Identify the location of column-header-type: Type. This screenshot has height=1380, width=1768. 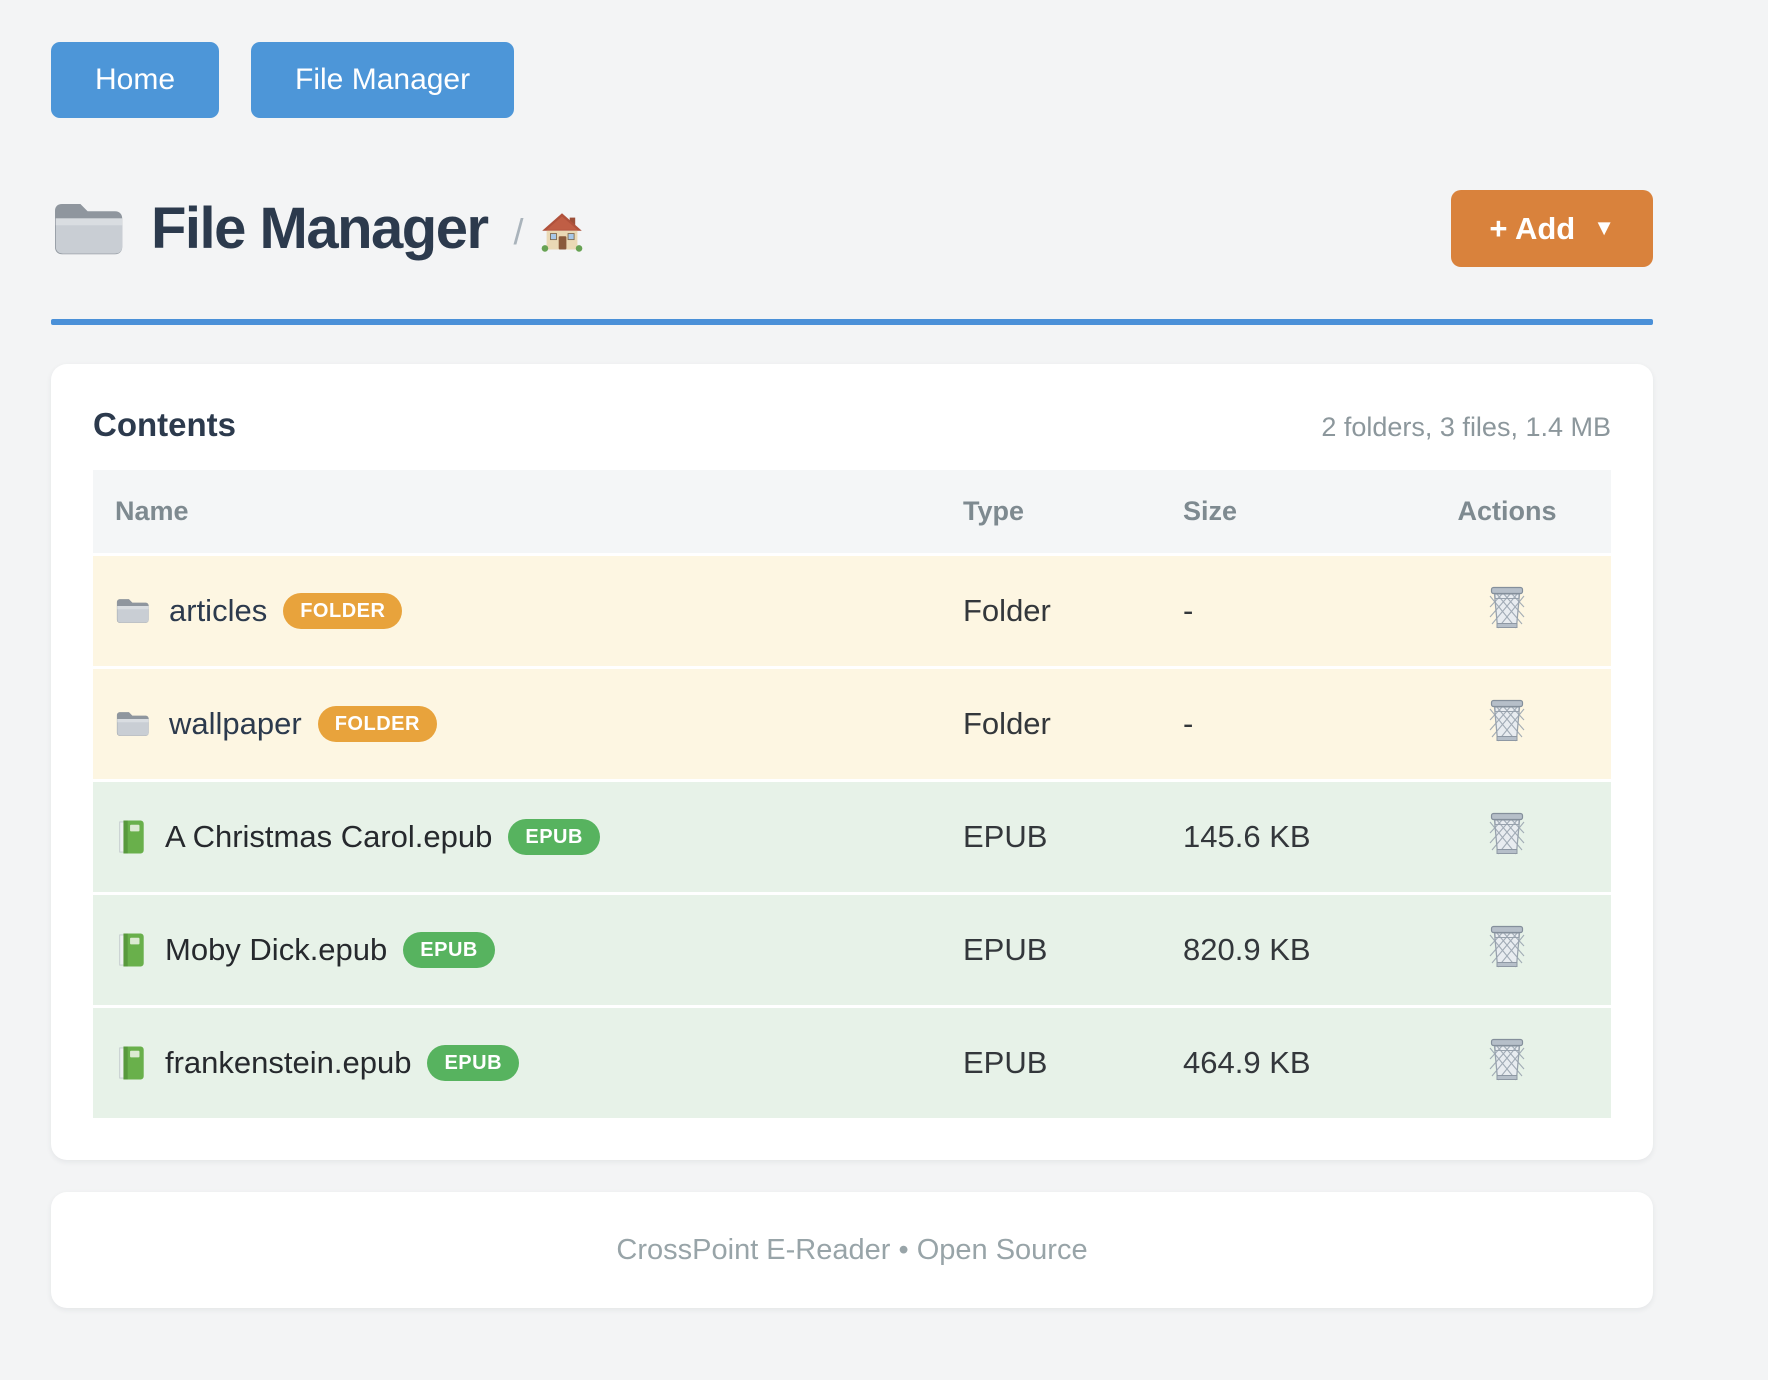
(994, 511).